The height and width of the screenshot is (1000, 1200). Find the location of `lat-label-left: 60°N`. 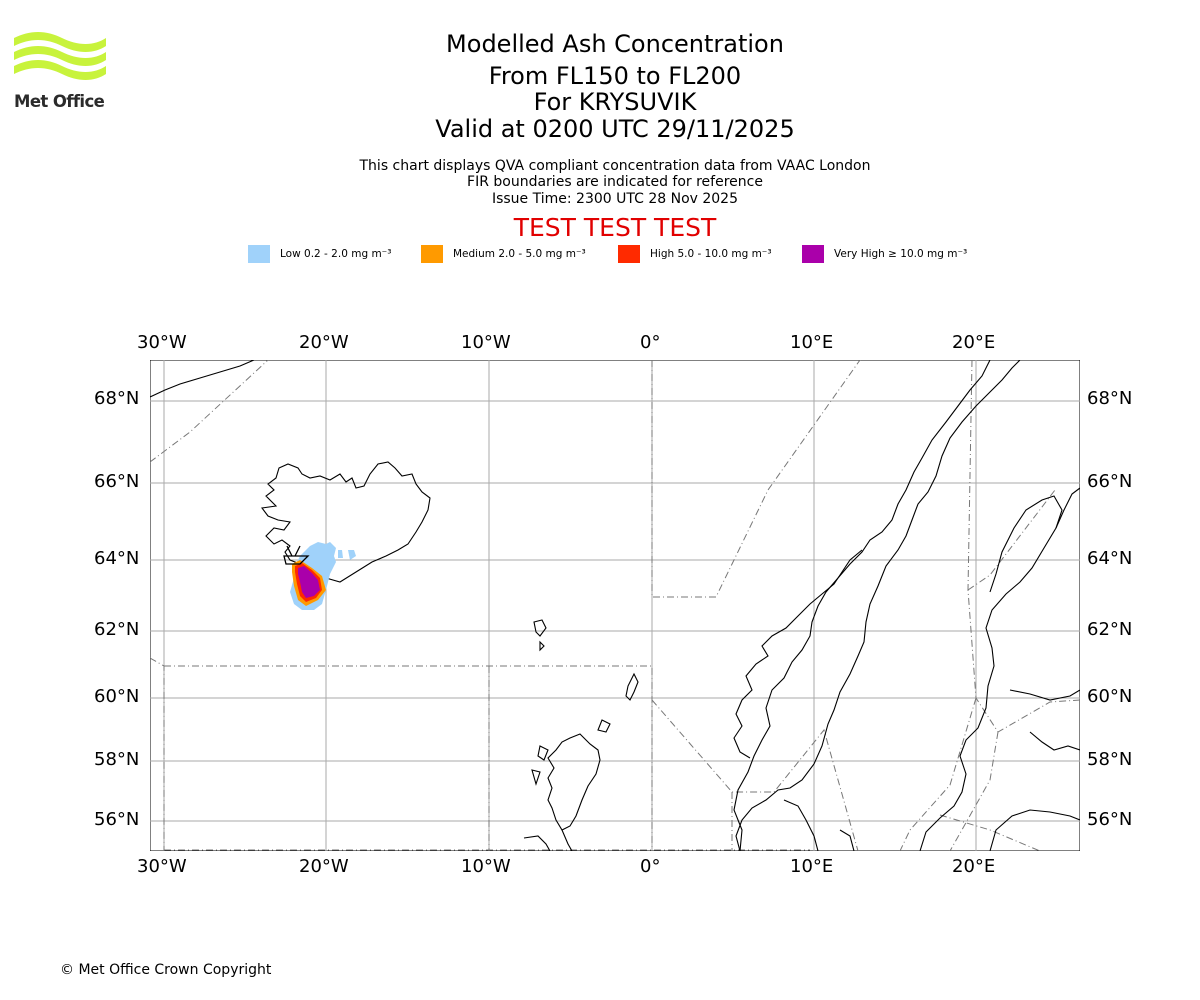

lat-label-left: 60°N is located at coordinates (117, 696).